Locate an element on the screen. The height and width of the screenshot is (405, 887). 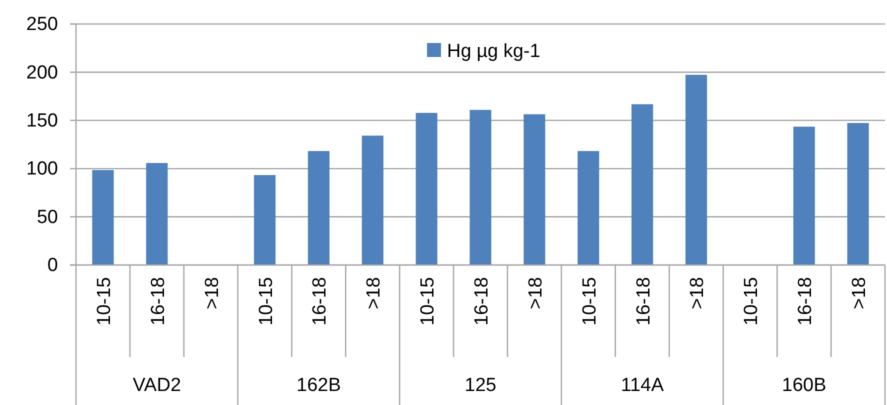
text: 160B is located at coordinates (804, 385).